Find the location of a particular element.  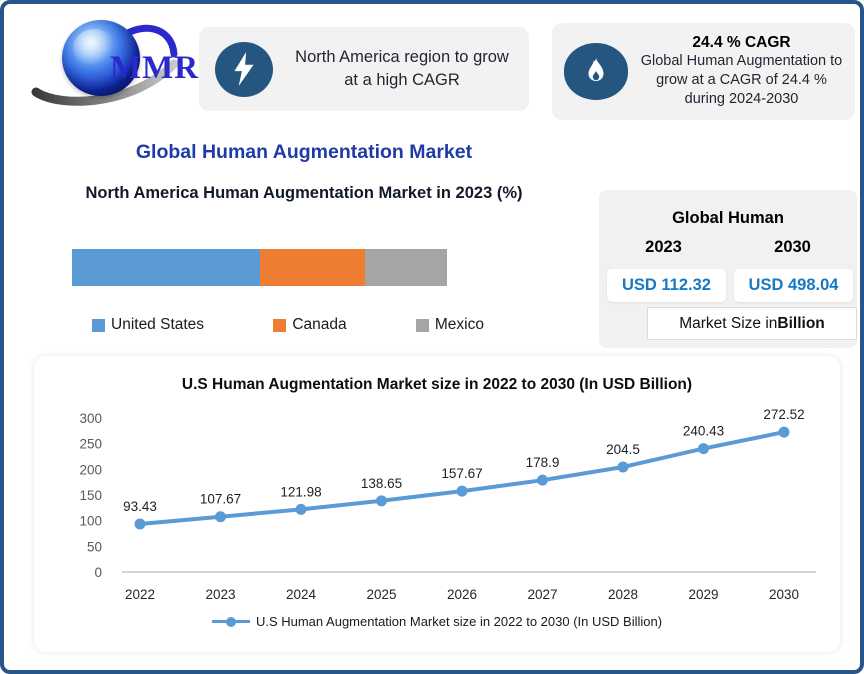

market-size-2023: USD 112.32 is located at coordinates (666, 285).